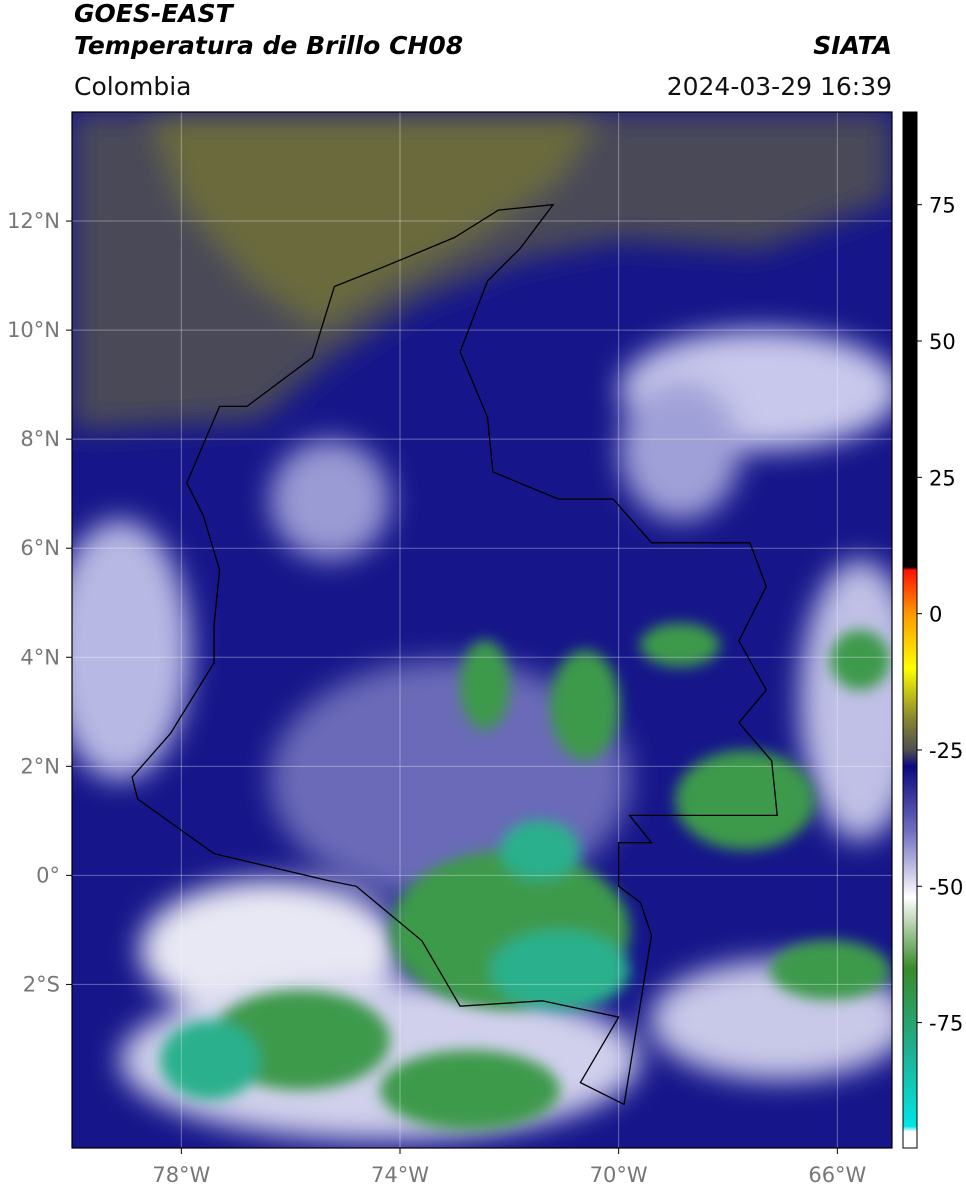 This screenshot has width=966, height=1190. What do you see at coordinates (935, 615) in the screenshot?
I see `colorbar-tick-label: 0` at bounding box center [935, 615].